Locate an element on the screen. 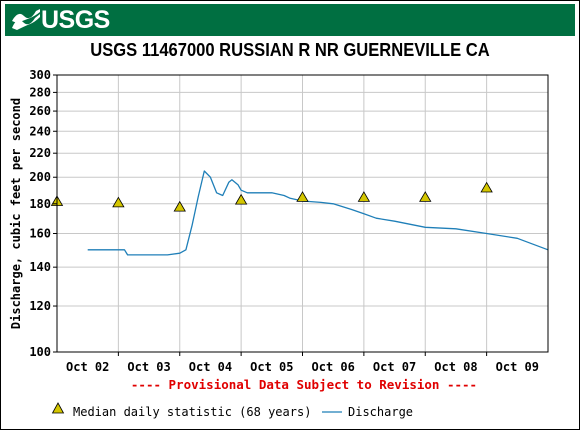 The image size is (580, 430). y-axis-label: Discharge, cubic feet per second is located at coordinates (16, 213).